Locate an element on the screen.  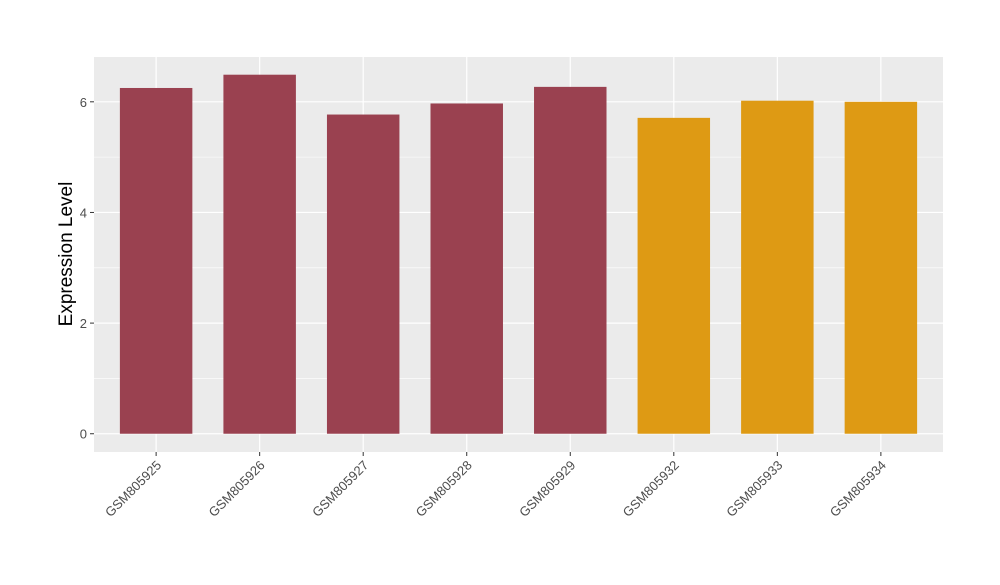
y-tick-label: 0 is located at coordinates (83, 434).